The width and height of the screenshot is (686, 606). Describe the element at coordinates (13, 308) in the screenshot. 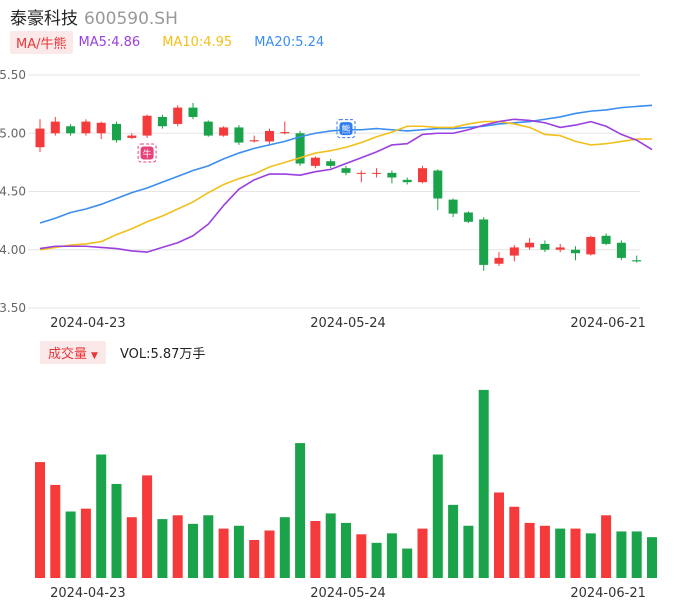

I see `price-tick-label: 3.50` at that location.